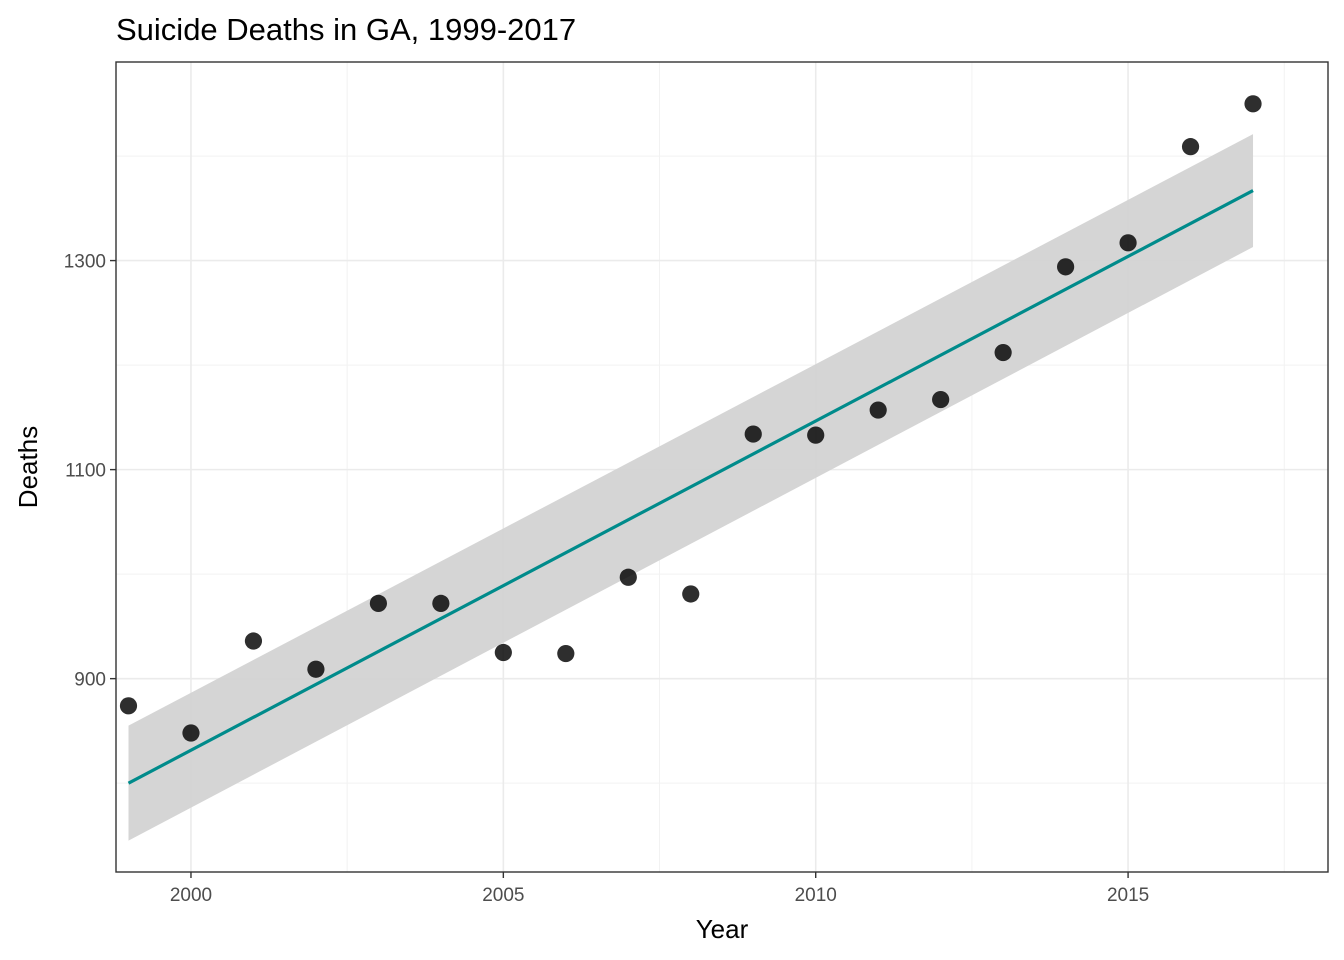  Describe the element at coordinates (346, 29) in the screenshot. I see `chart-title: Suicide Deaths in GA, 1999-2017` at that location.